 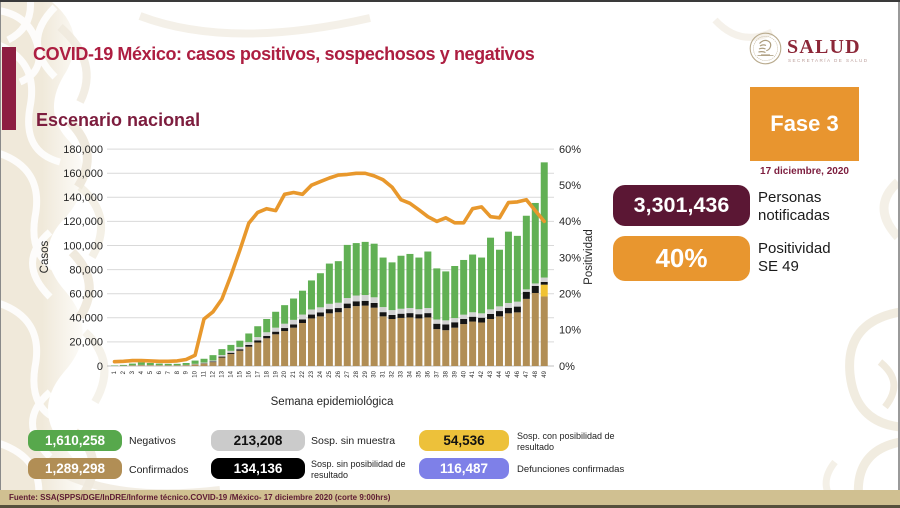 I want to click on svg-text: 41, so click(x=473, y=373).